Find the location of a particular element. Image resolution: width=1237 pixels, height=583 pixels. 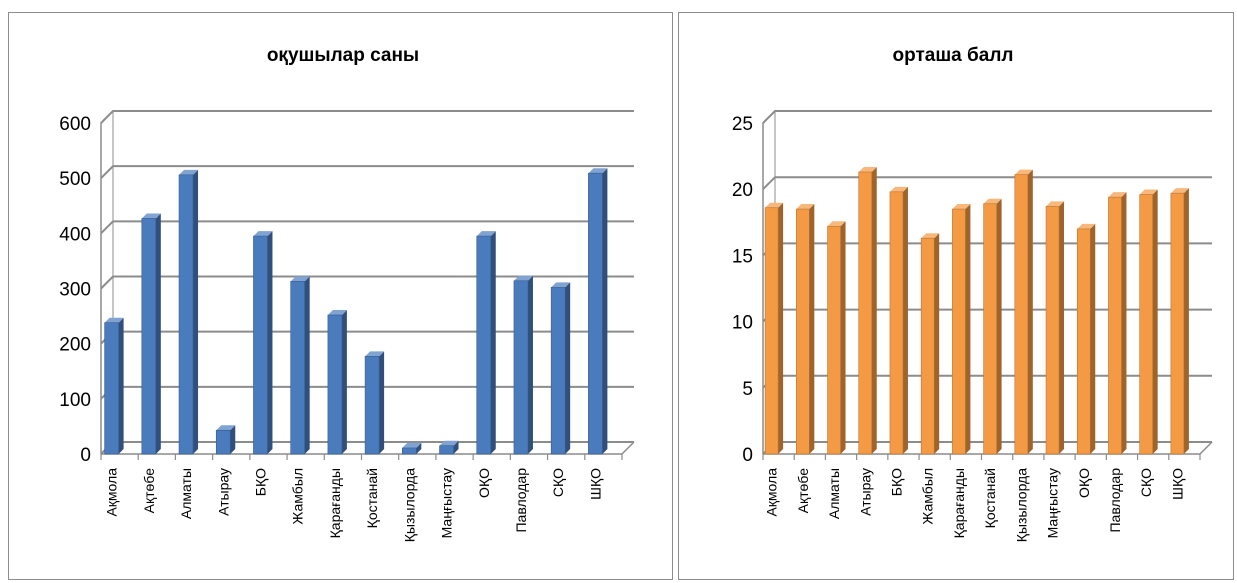

y-tick-label: 5 is located at coordinates (747, 389).